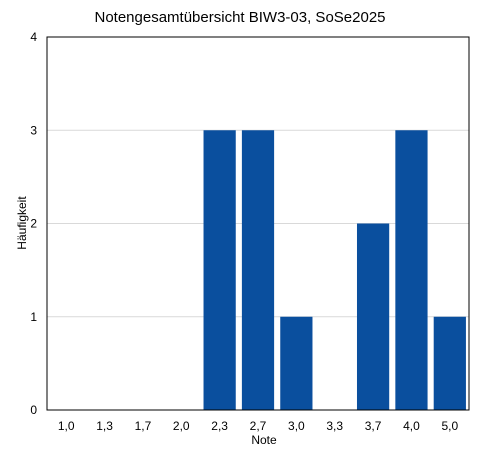 The width and height of the screenshot is (480, 460). I want to click on y-tick-label: 1, so click(33, 317).